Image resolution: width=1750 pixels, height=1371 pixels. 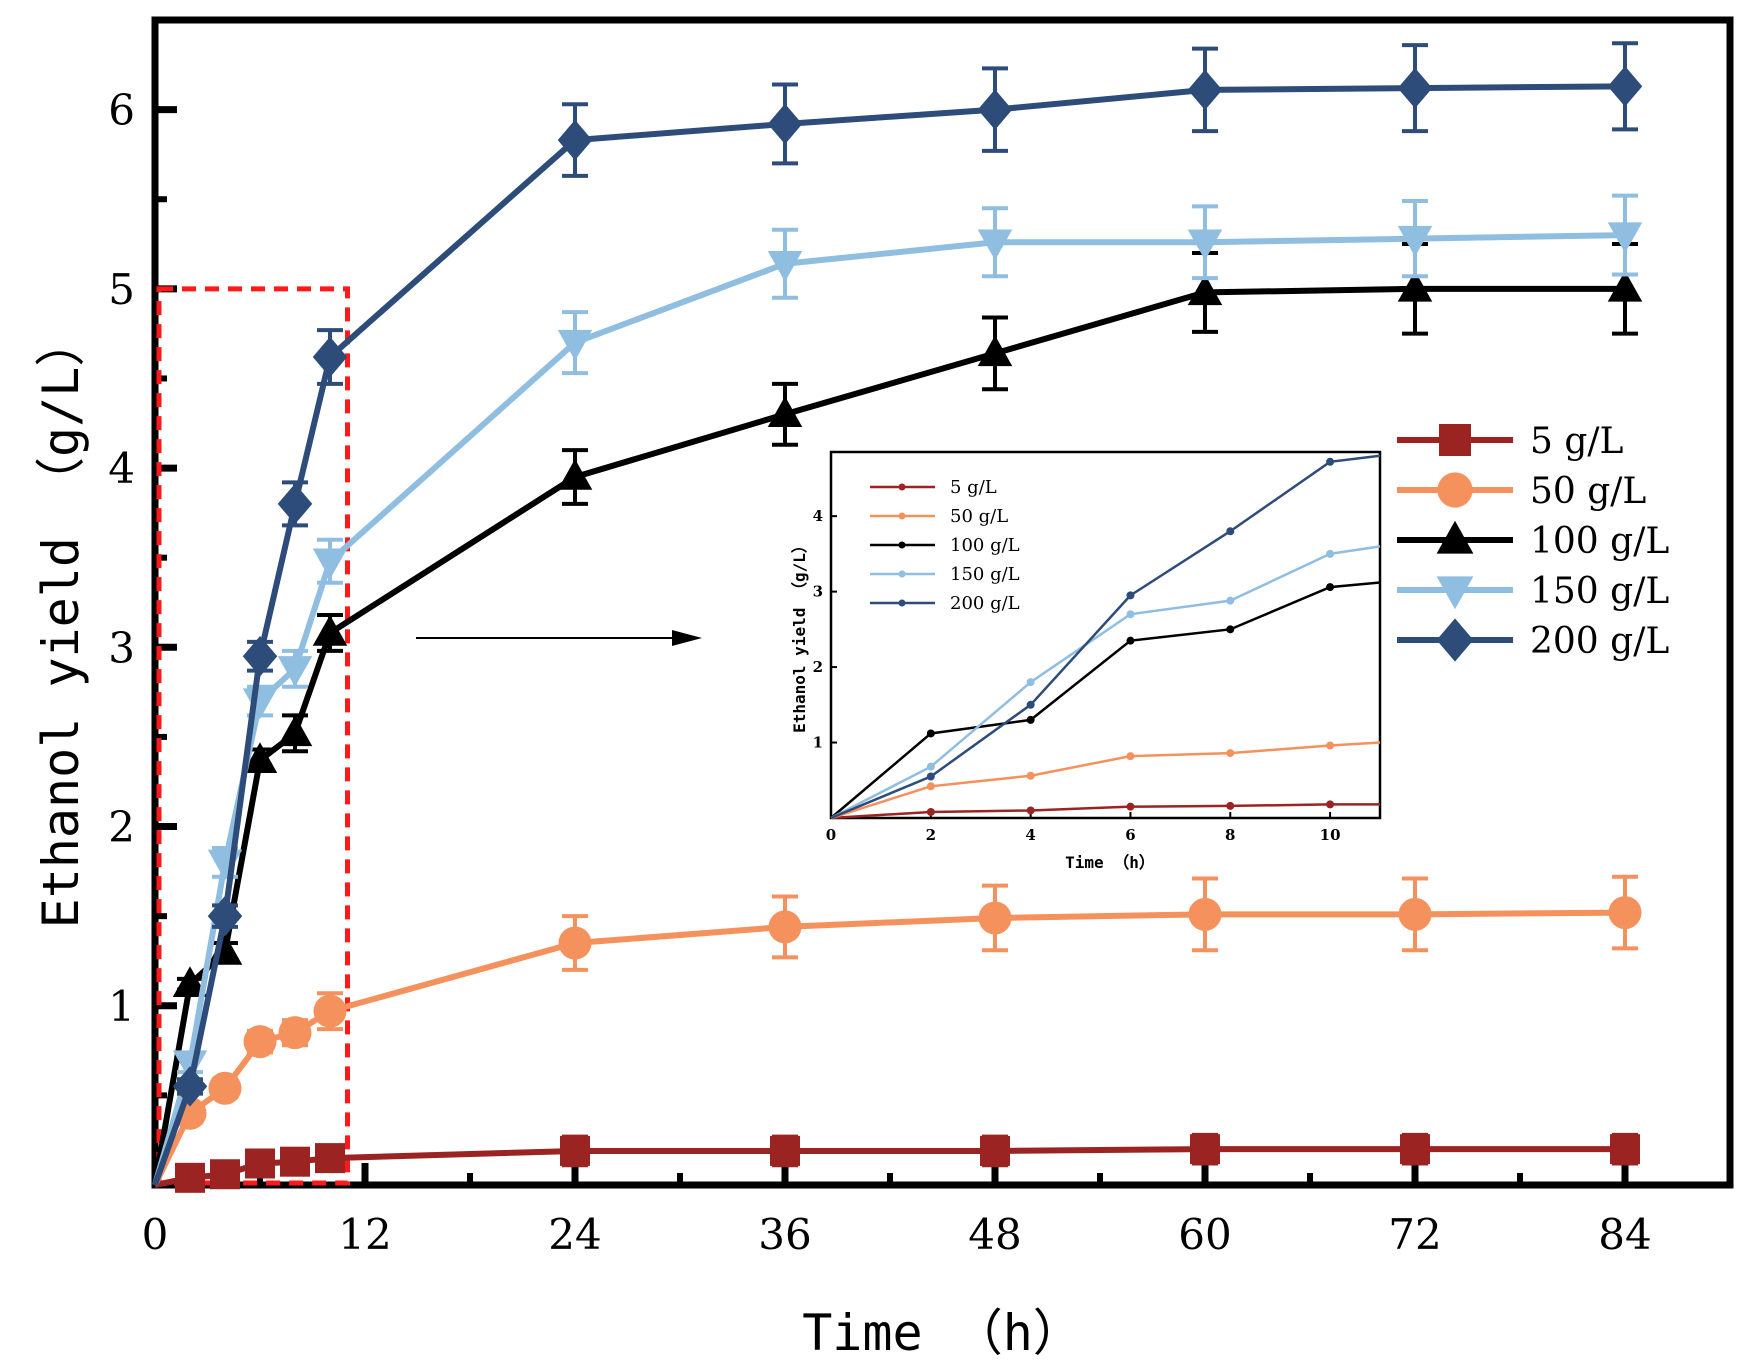 I want to click on legend-label: 150 g/L, so click(x=1599, y=591).